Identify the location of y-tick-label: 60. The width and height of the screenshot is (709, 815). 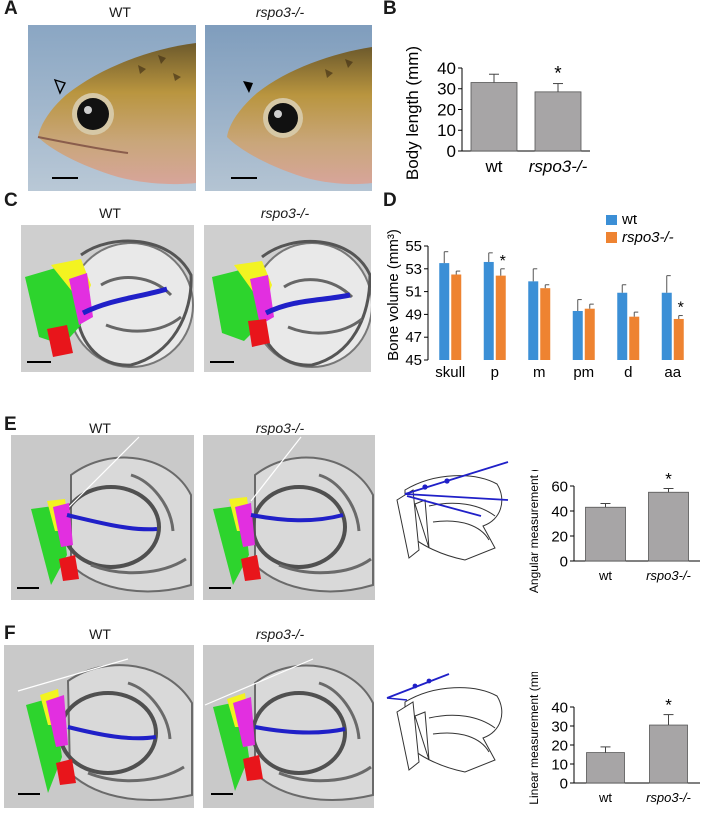
(559, 486).